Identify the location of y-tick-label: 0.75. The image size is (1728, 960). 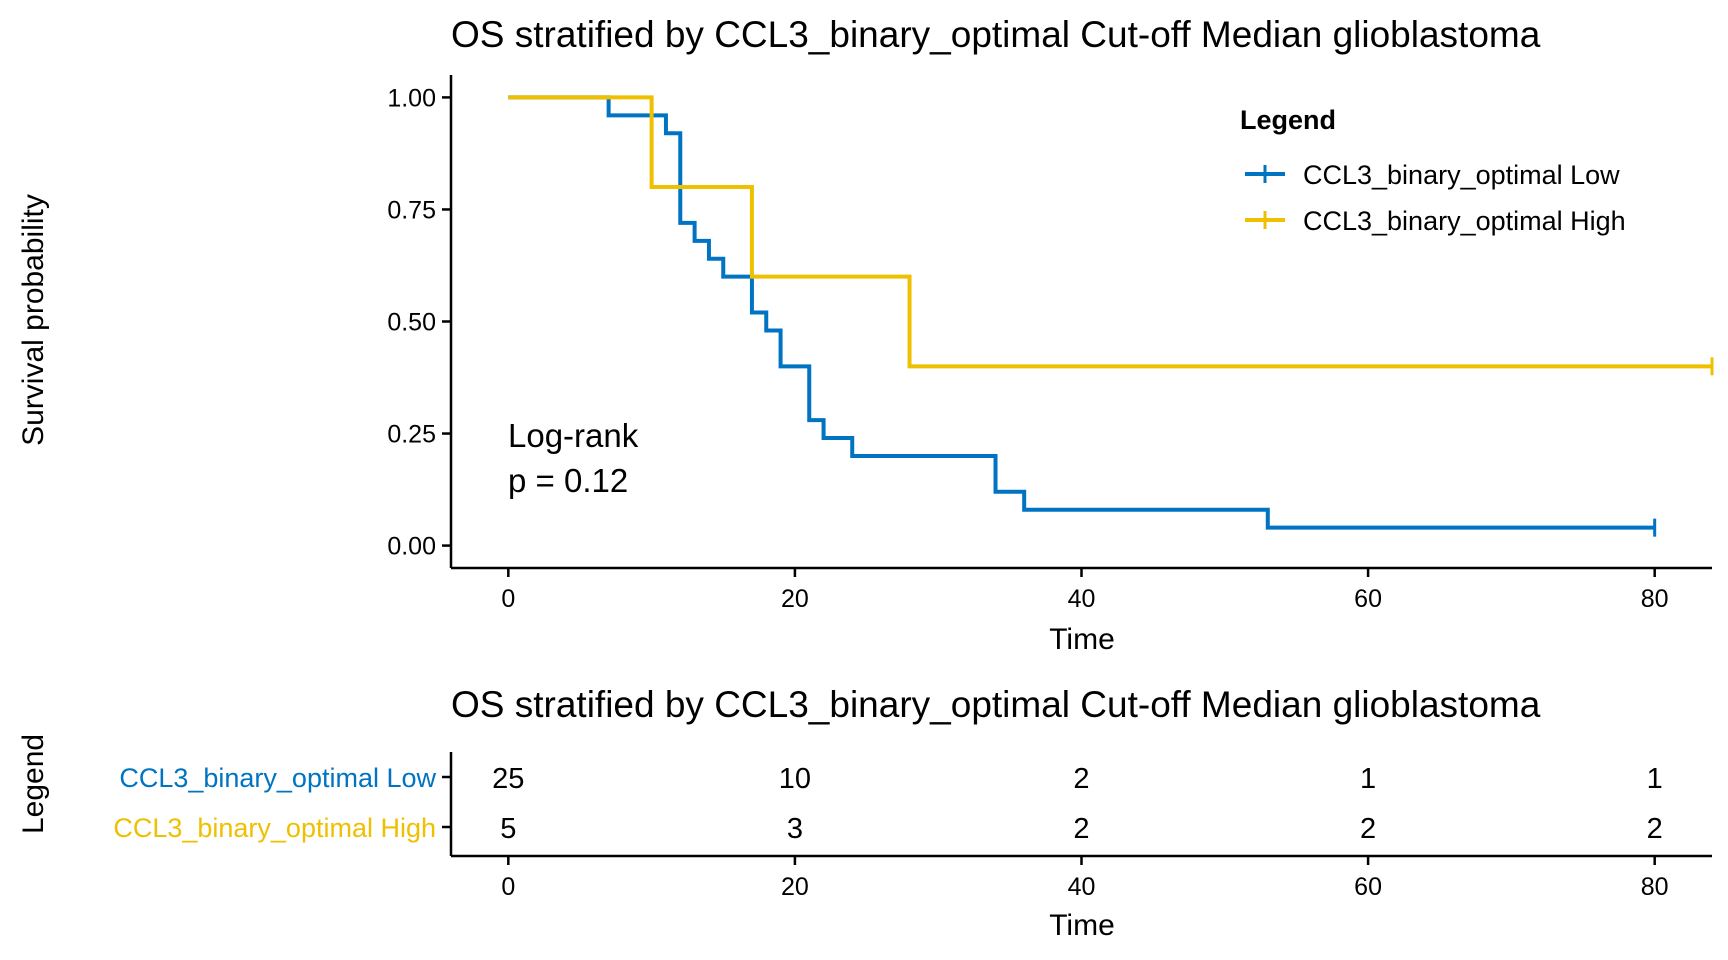
(411, 210).